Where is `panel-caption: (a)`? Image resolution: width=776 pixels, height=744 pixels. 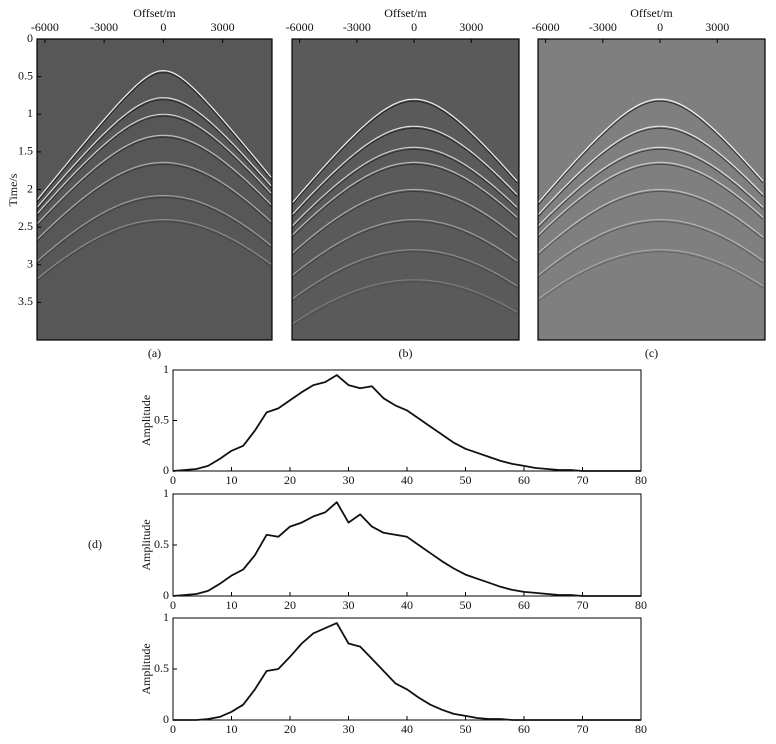 panel-caption: (a) is located at coordinates (154, 353).